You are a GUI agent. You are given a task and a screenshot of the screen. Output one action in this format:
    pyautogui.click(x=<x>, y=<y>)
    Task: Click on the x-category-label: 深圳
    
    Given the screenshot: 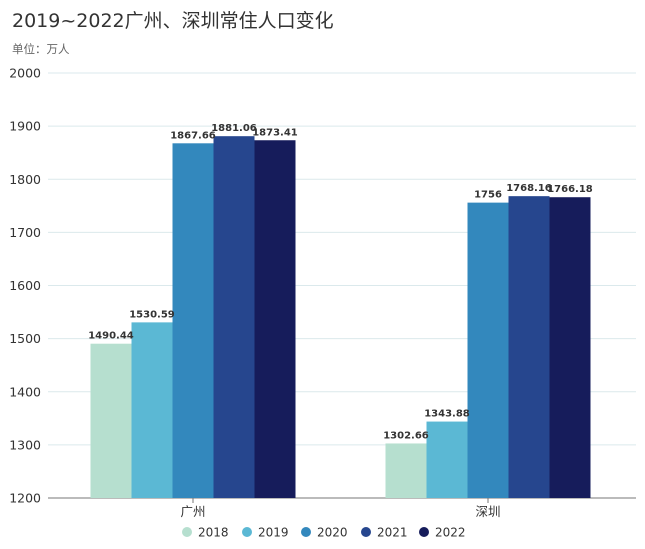 What is the action you would take?
    pyautogui.click(x=487, y=511)
    